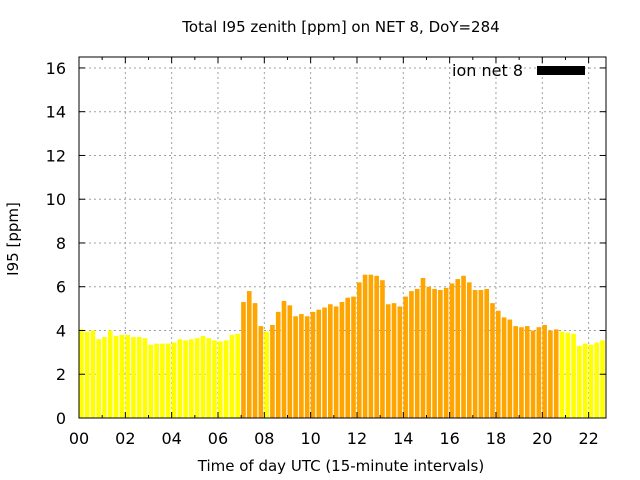  I want to click on y-tick-label: 14, so click(56, 112).